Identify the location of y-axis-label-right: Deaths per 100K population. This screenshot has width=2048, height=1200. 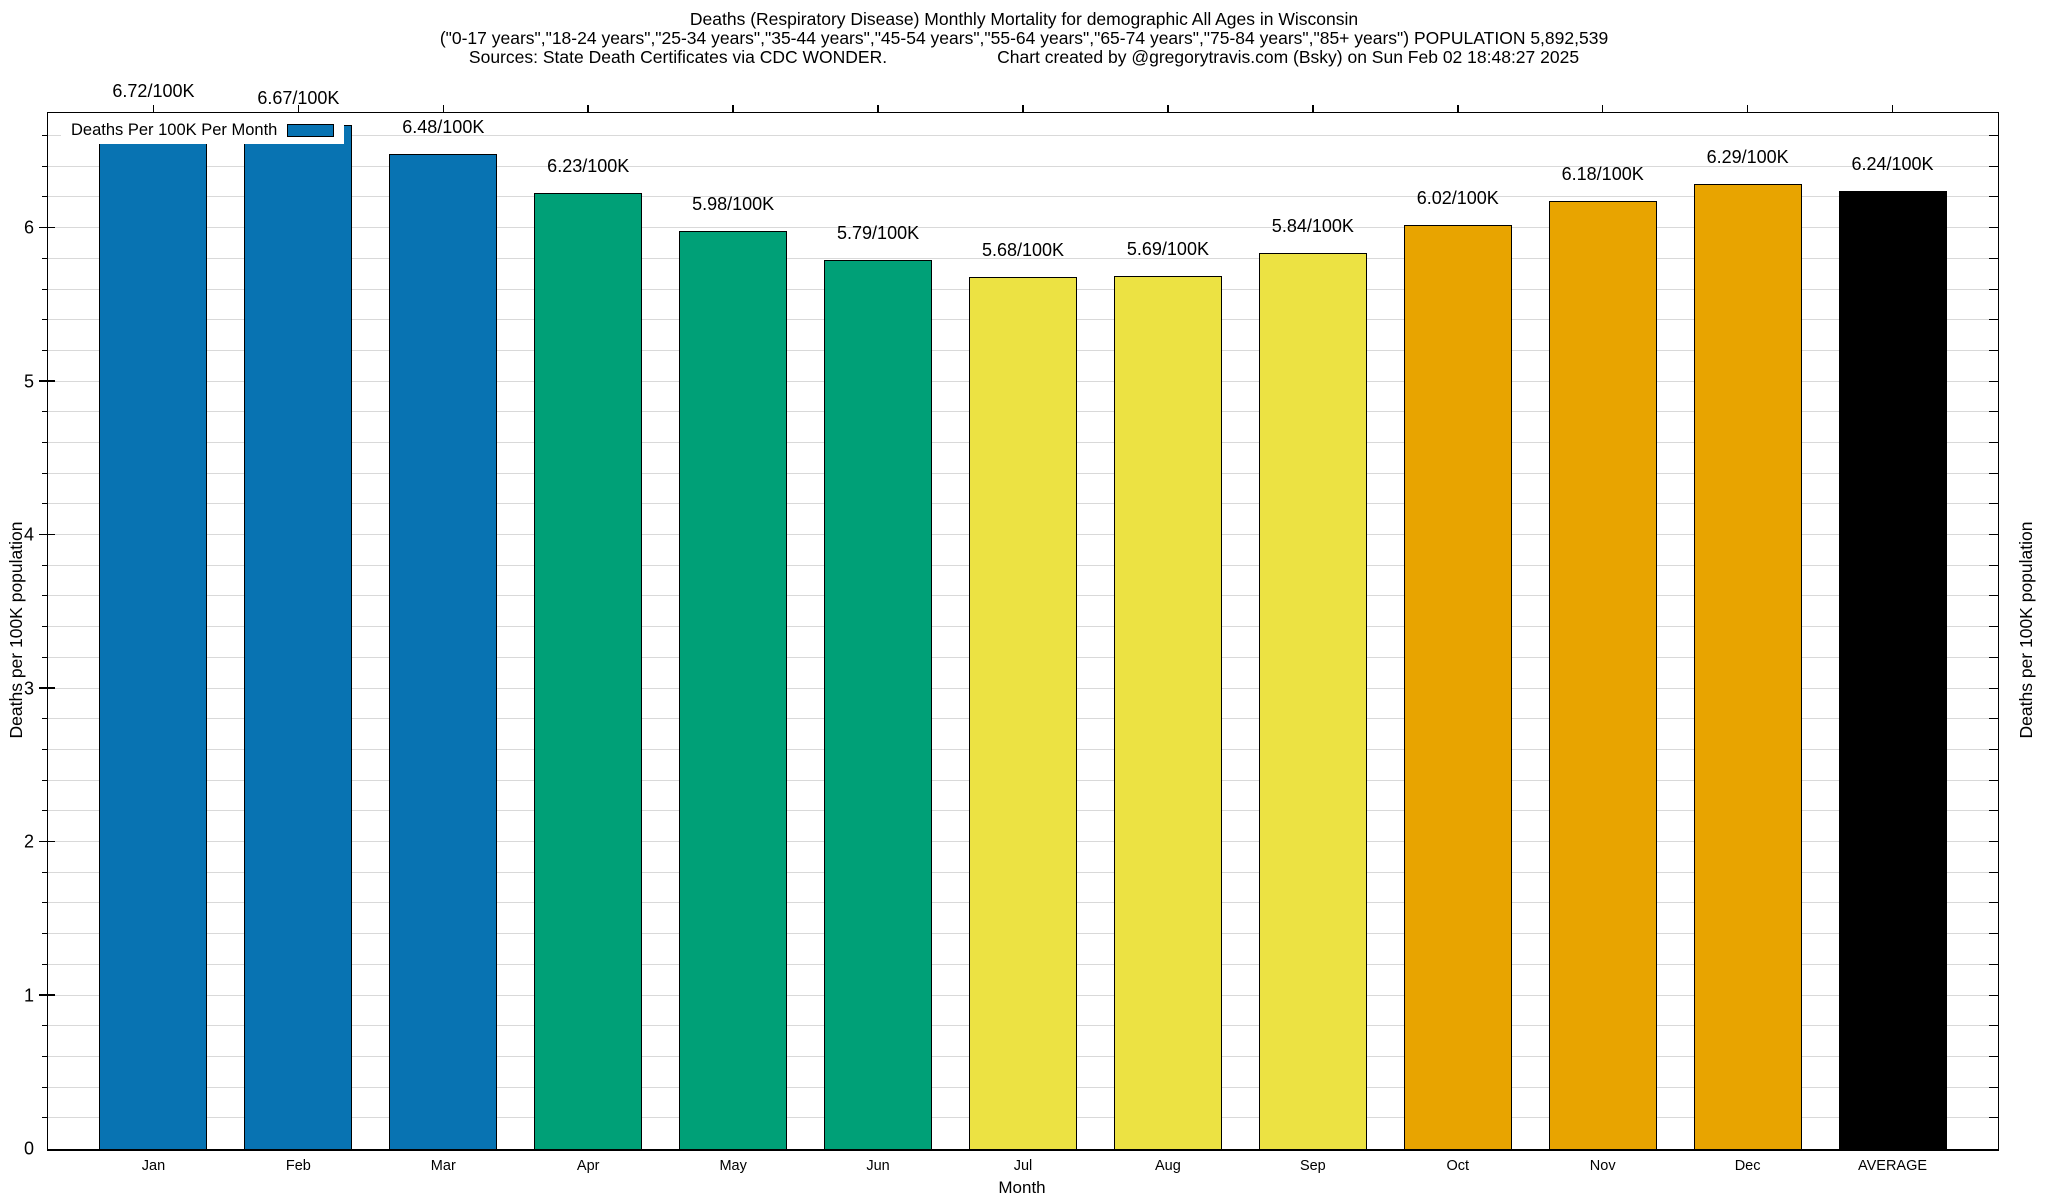
(2026, 630).